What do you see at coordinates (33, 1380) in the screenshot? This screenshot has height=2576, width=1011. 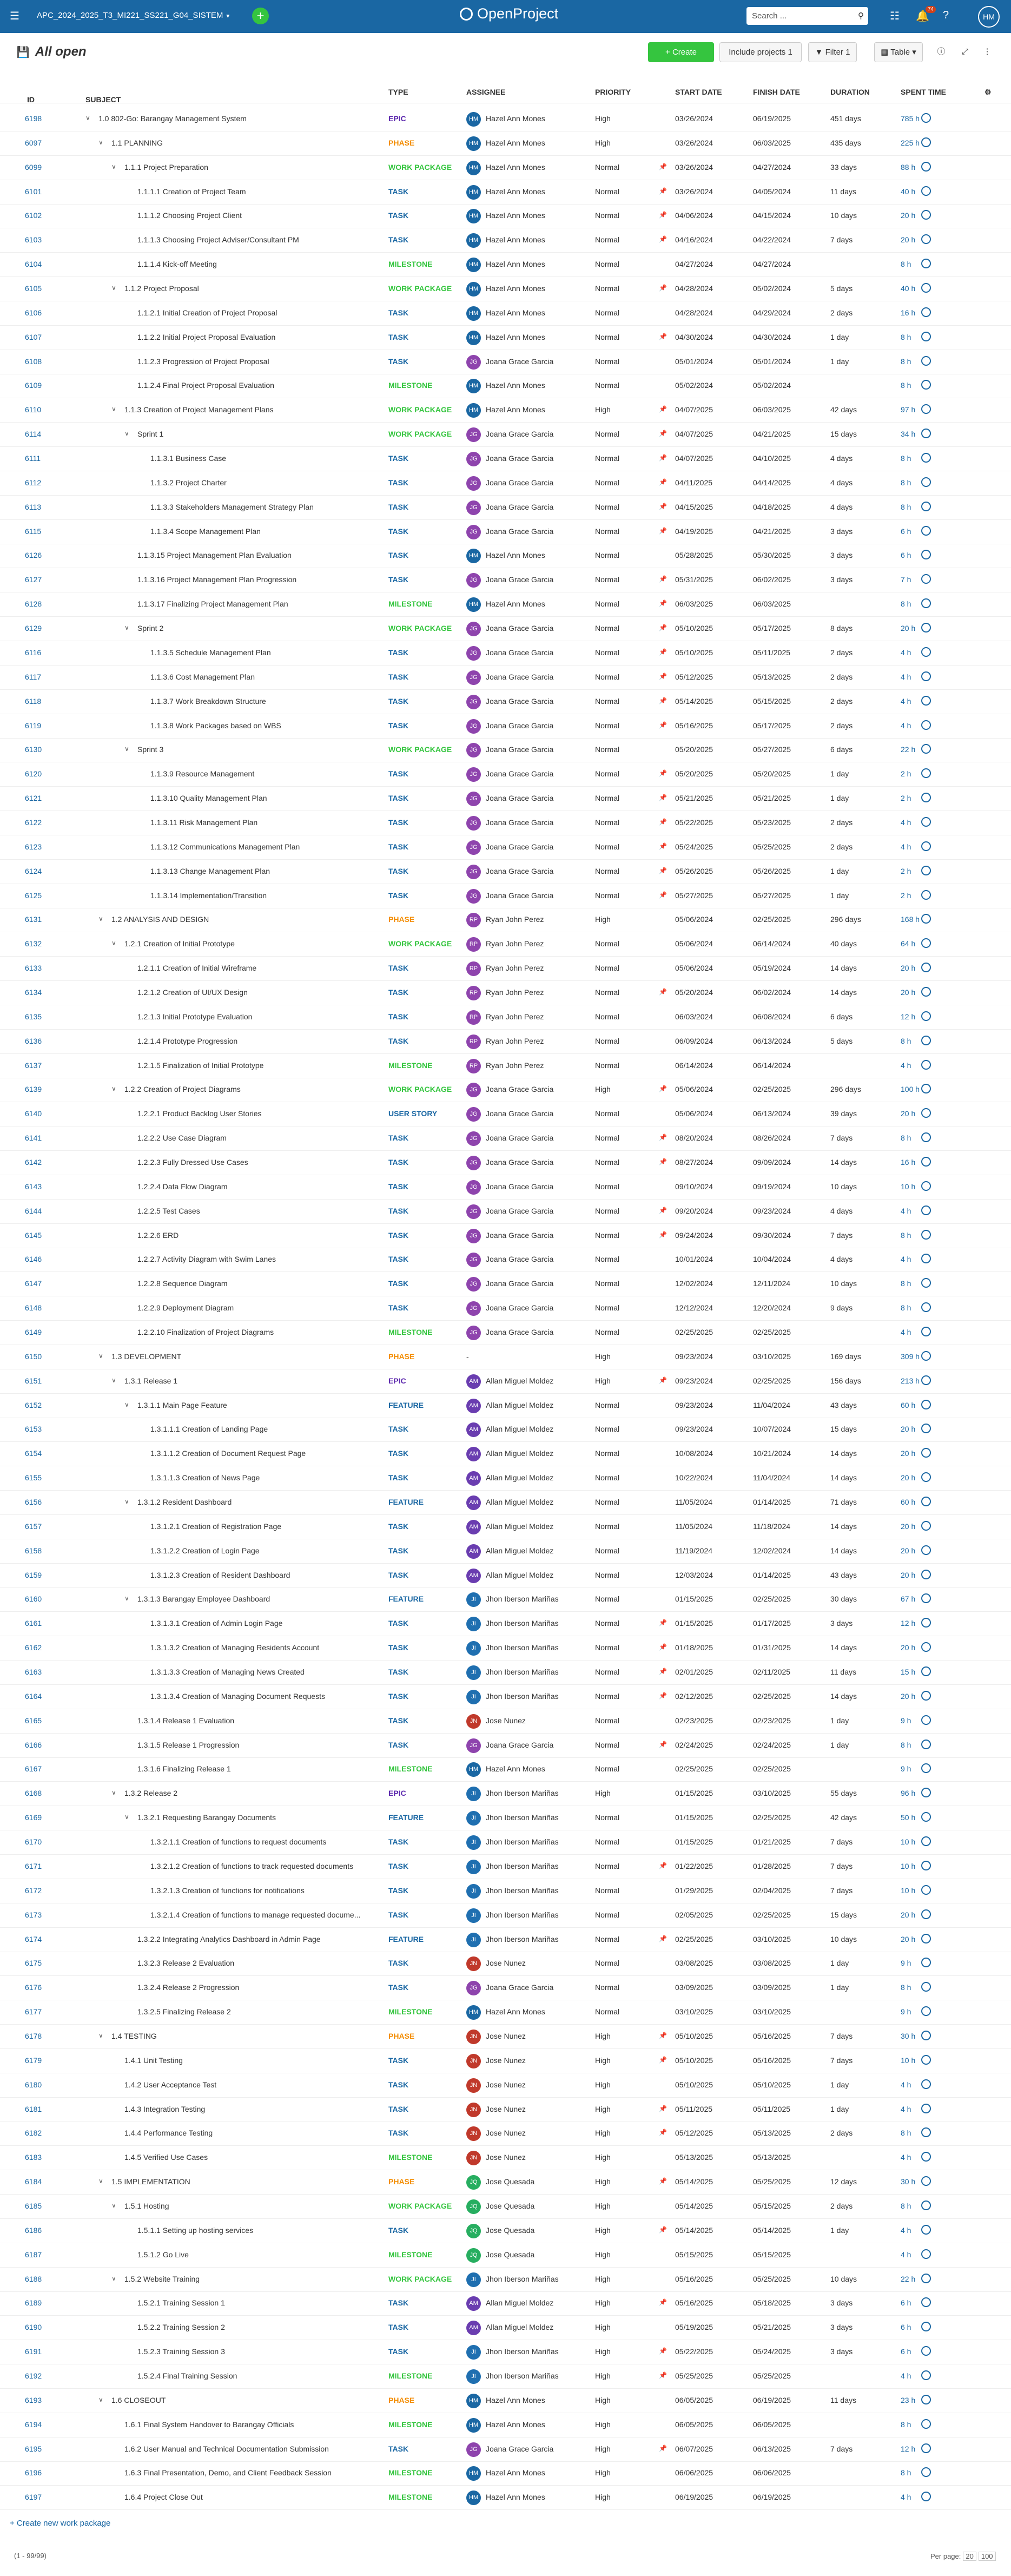 I see `work-package-id-link: 6151` at bounding box center [33, 1380].